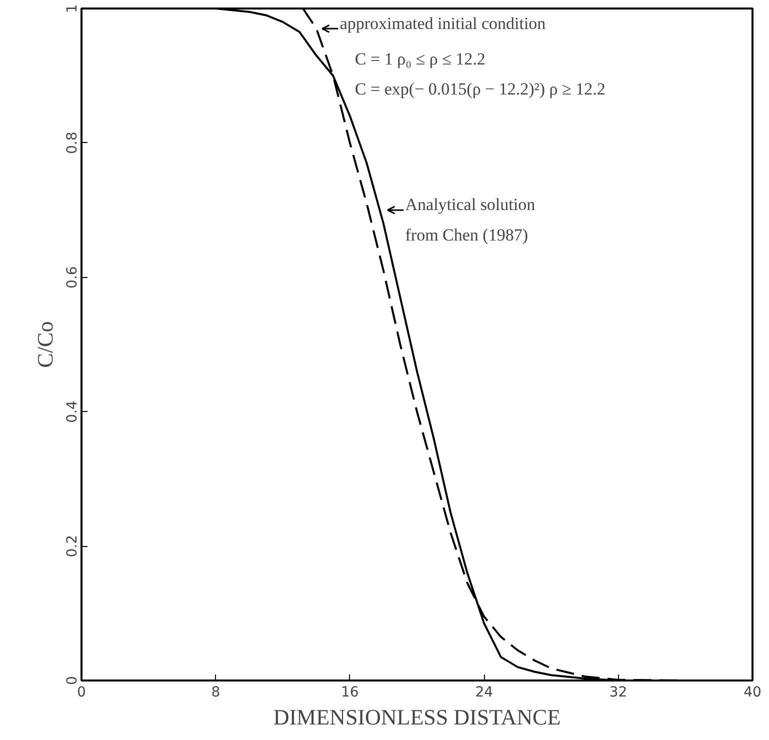 The image size is (769, 740). What do you see at coordinates (618, 692) in the screenshot?
I see `x-tick-label: 32` at bounding box center [618, 692].